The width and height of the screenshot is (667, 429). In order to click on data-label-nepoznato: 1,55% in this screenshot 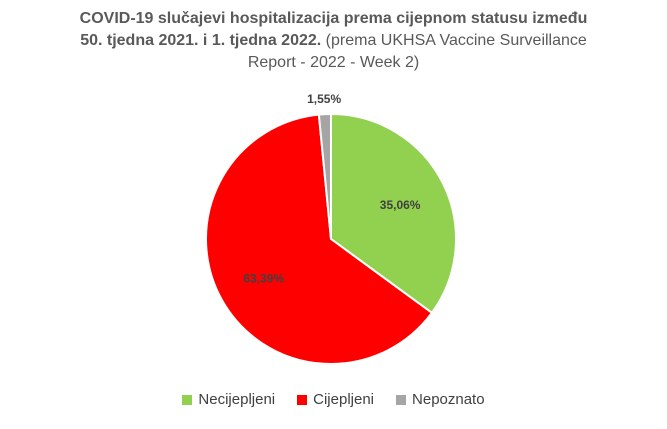, I will do `click(324, 99)`.